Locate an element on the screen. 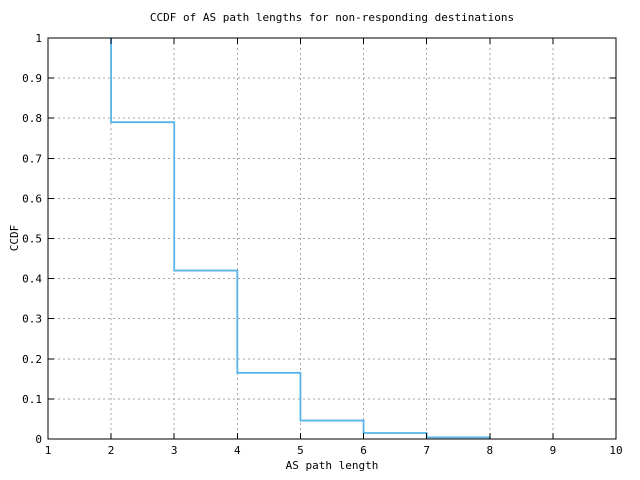  y-tick-label: 0.1 is located at coordinates (32, 399).